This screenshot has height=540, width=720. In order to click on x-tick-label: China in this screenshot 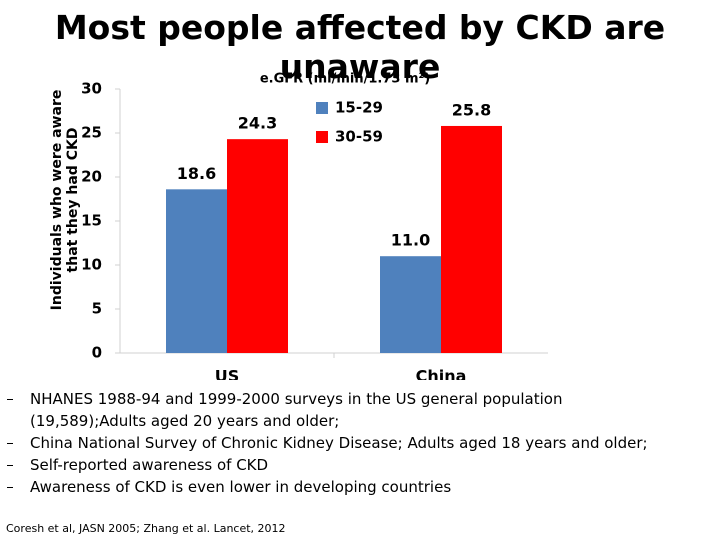, I will do `click(441, 374)`.